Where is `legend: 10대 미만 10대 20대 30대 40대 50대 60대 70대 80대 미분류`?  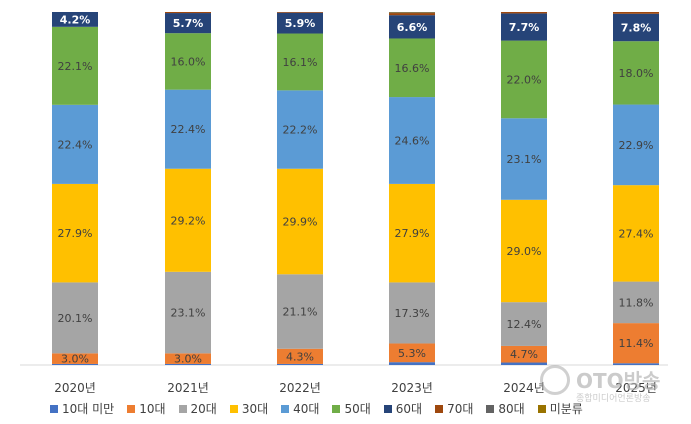
legend: 10대 미만 10대 20대 30대 40대 50대 60대 70대 80대 미분류 is located at coordinates (316, 408).